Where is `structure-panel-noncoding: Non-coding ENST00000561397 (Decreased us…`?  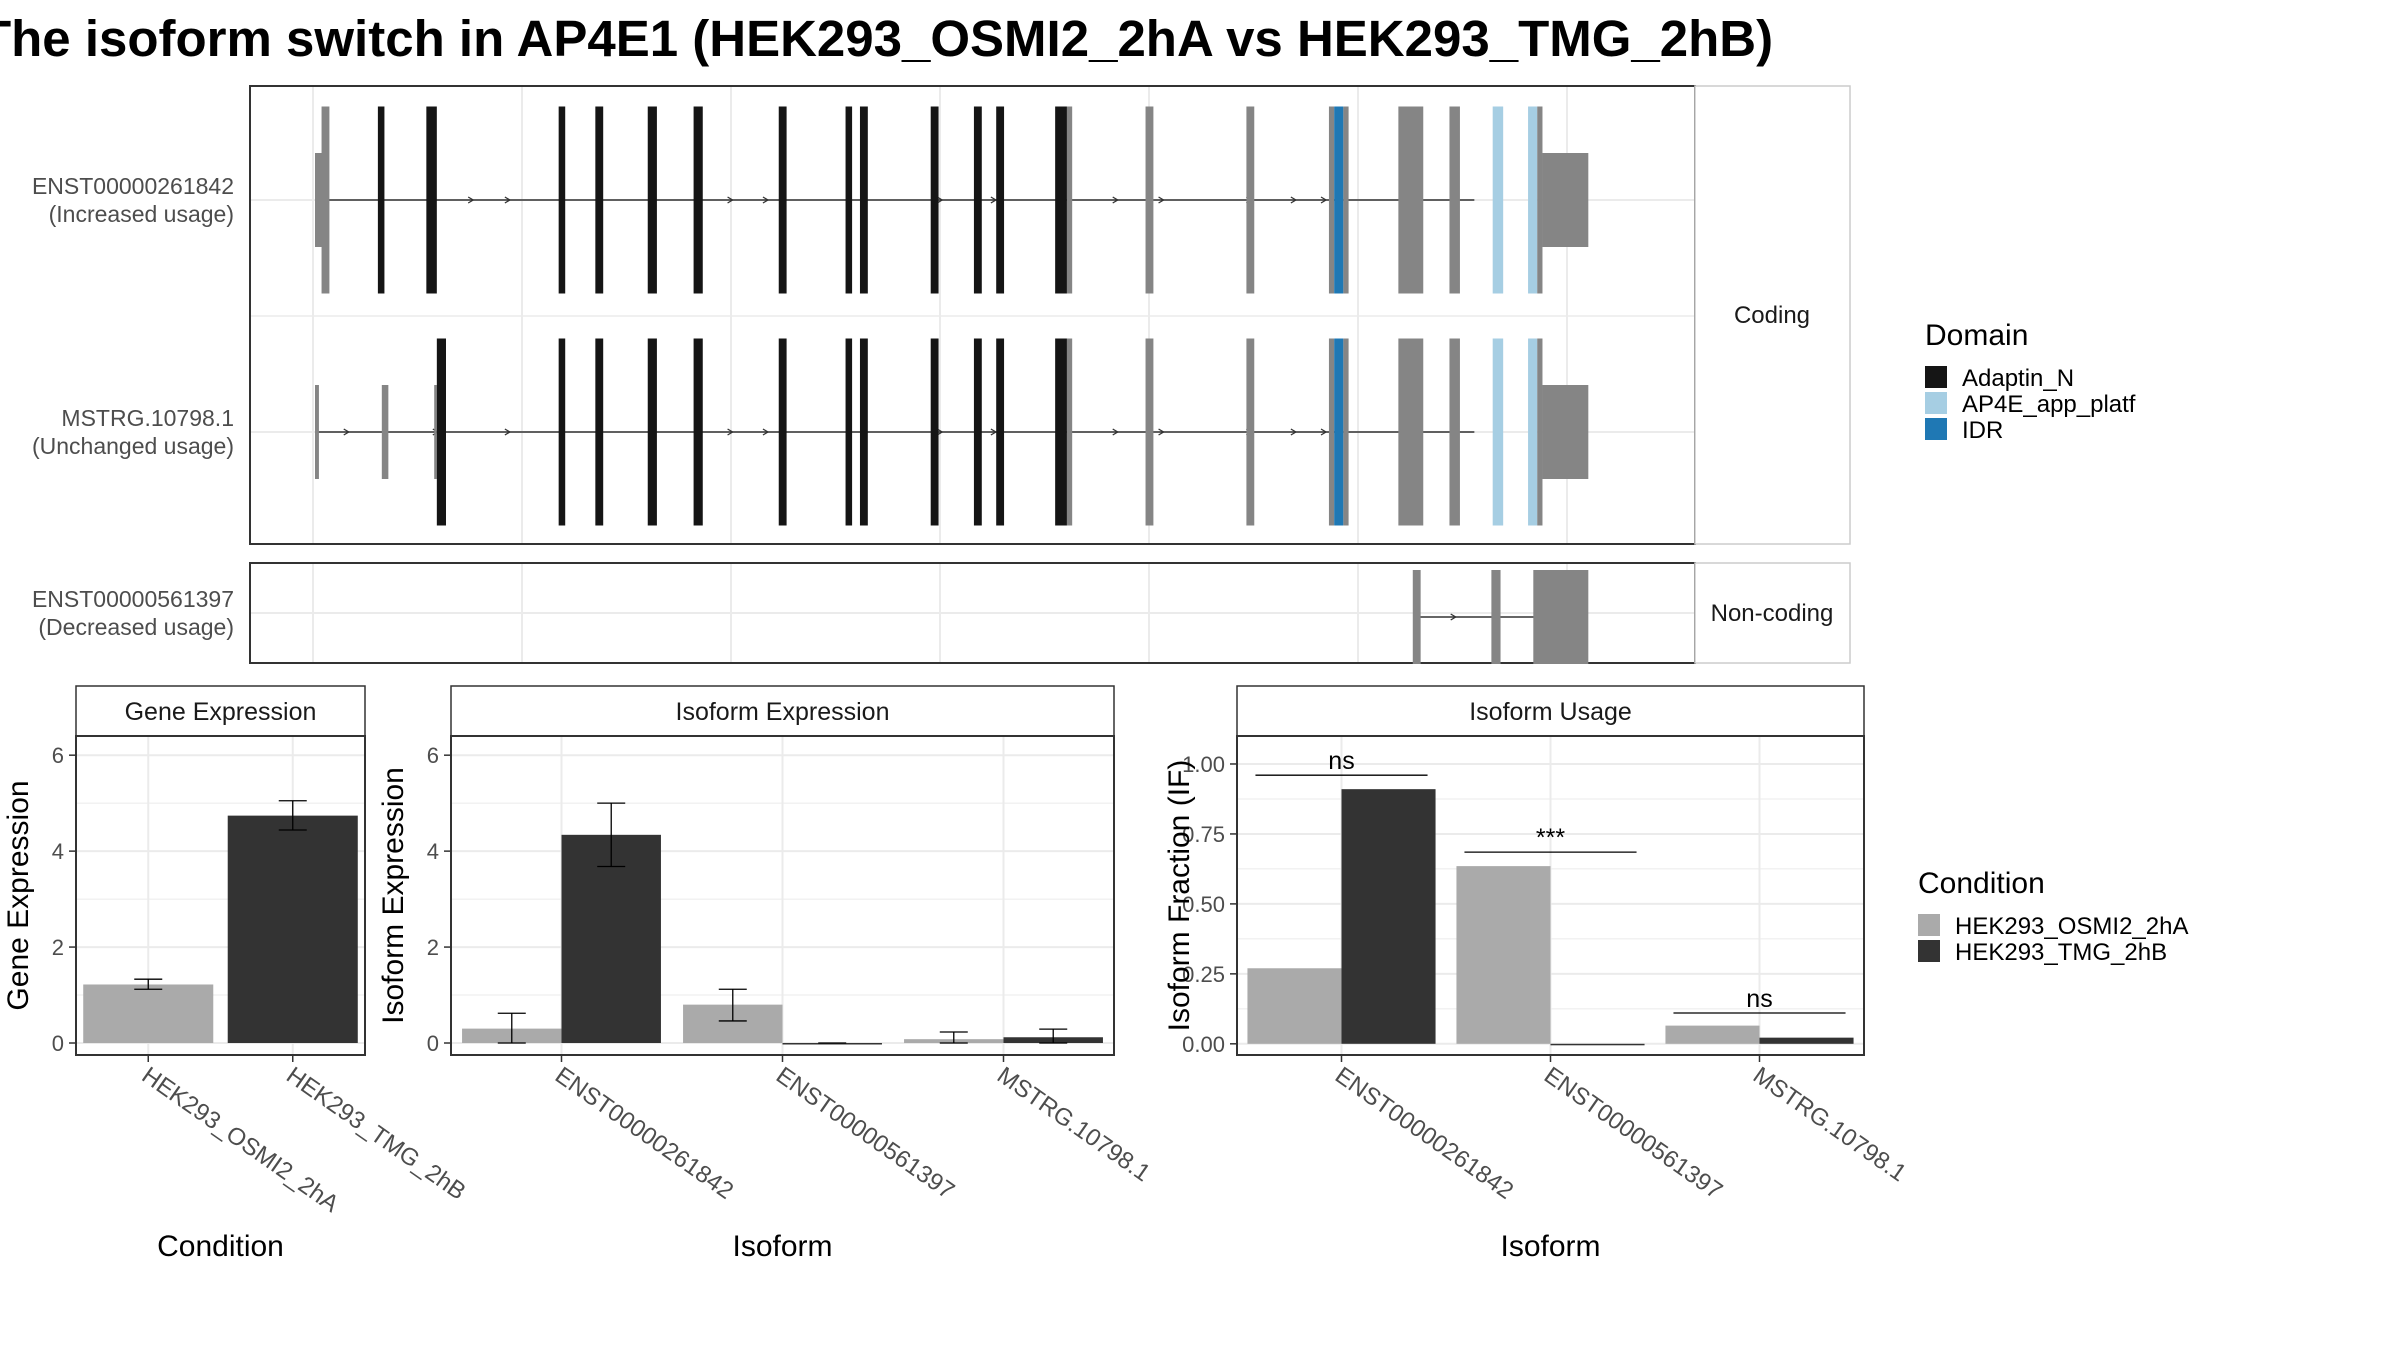 structure-panel-noncoding: Non-coding ENST00000561397 (Decreased us… is located at coordinates (941, 613).